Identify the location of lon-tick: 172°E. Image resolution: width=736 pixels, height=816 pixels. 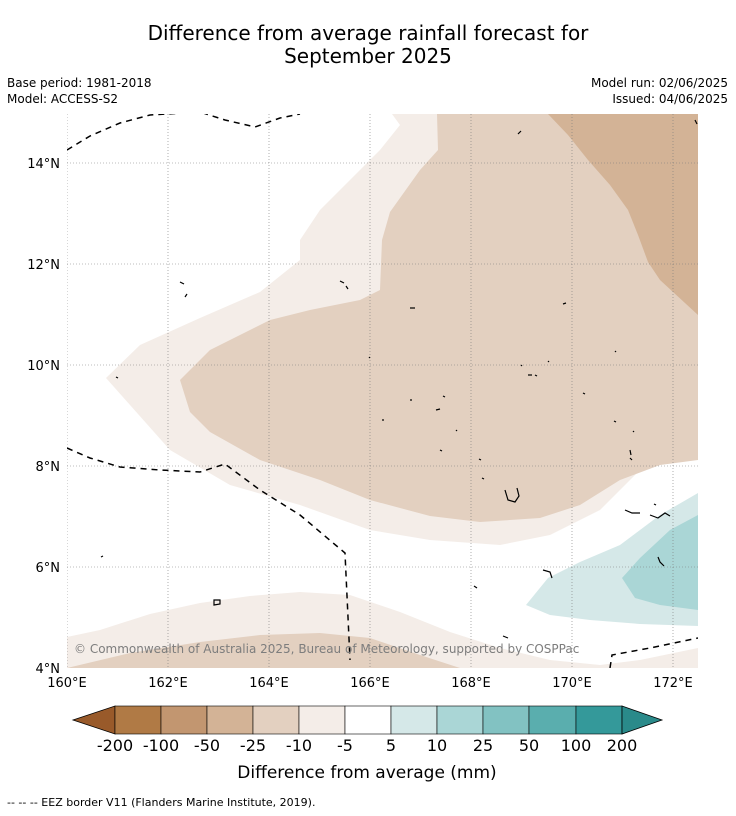
(673, 683).